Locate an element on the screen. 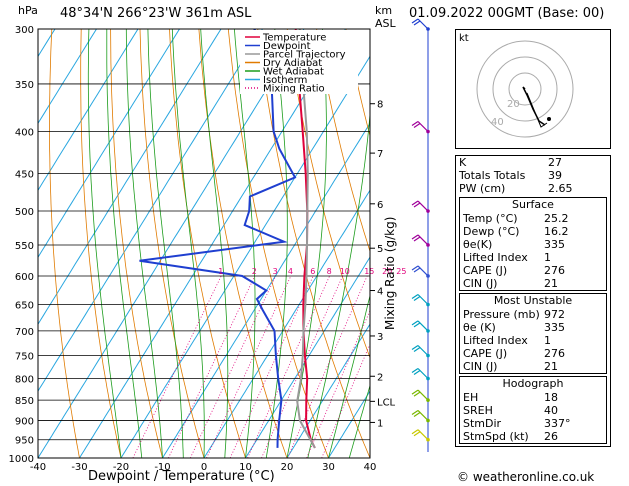 The width and height of the screenshot is (629, 486). surface-title: Surface is located at coordinates (533, 204).